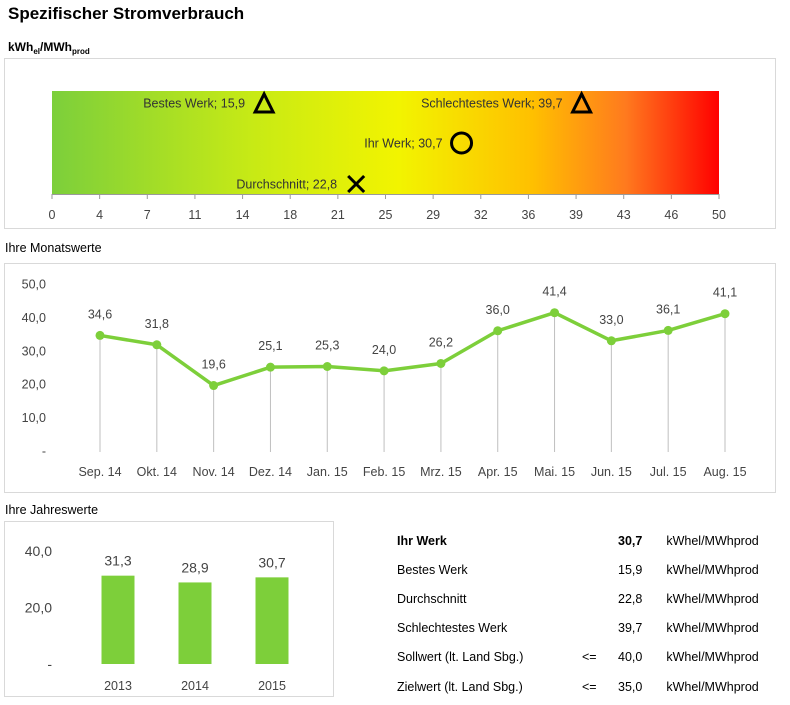 The height and width of the screenshot is (705, 790). What do you see at coordinates (630, 598) in the screenshot?
I see `summary-value: 22,8` at bounding box center [630, 598].